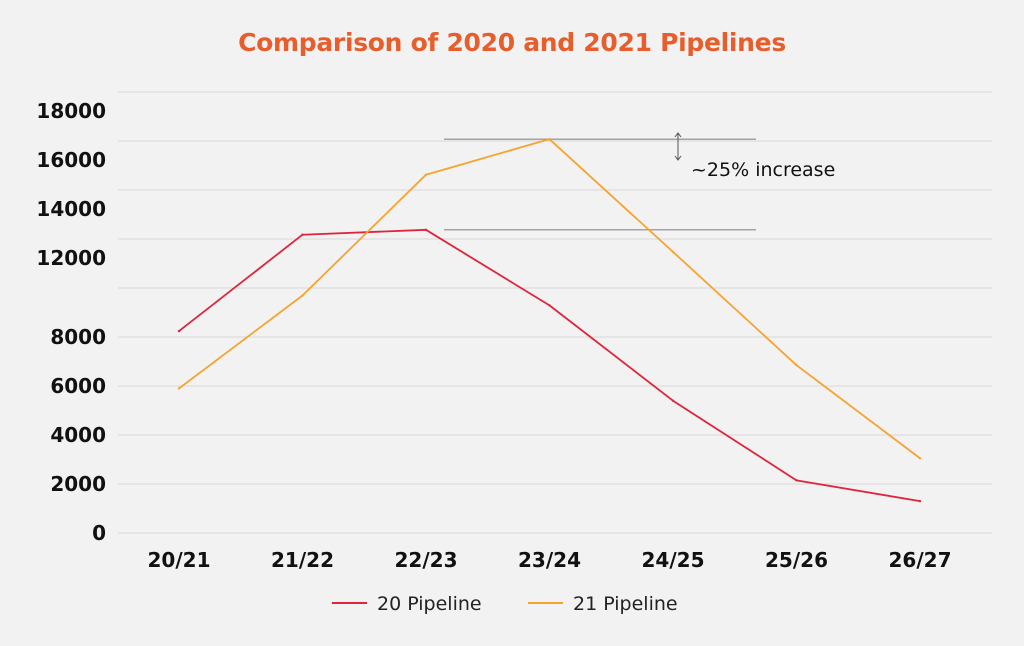 This screenshot has width=1024, height=646. What do you see at coordinates (78, 337) in the screenshot?
I see `y-tick-label: 8000` at bounding box center [78, 337].